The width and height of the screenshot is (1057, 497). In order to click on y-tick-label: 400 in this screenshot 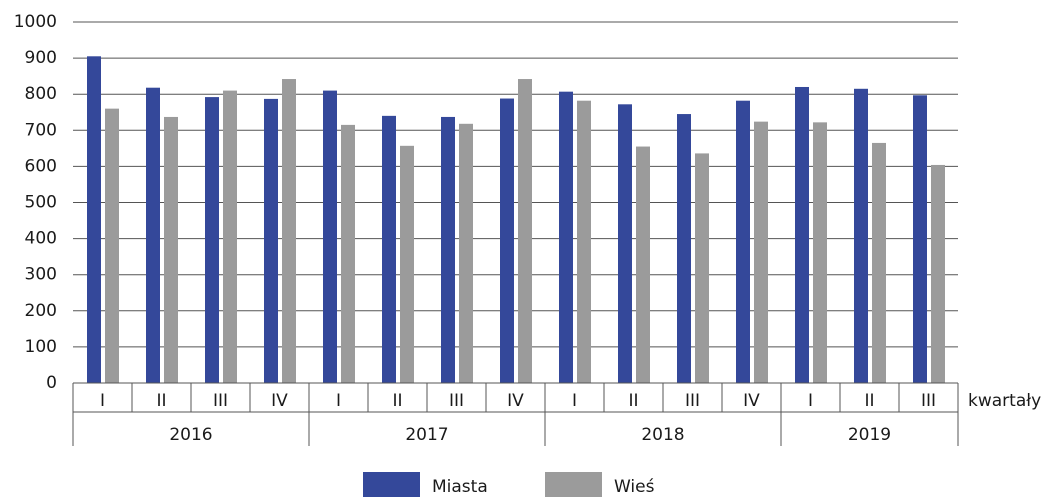, I will do `click(41, 239)`.